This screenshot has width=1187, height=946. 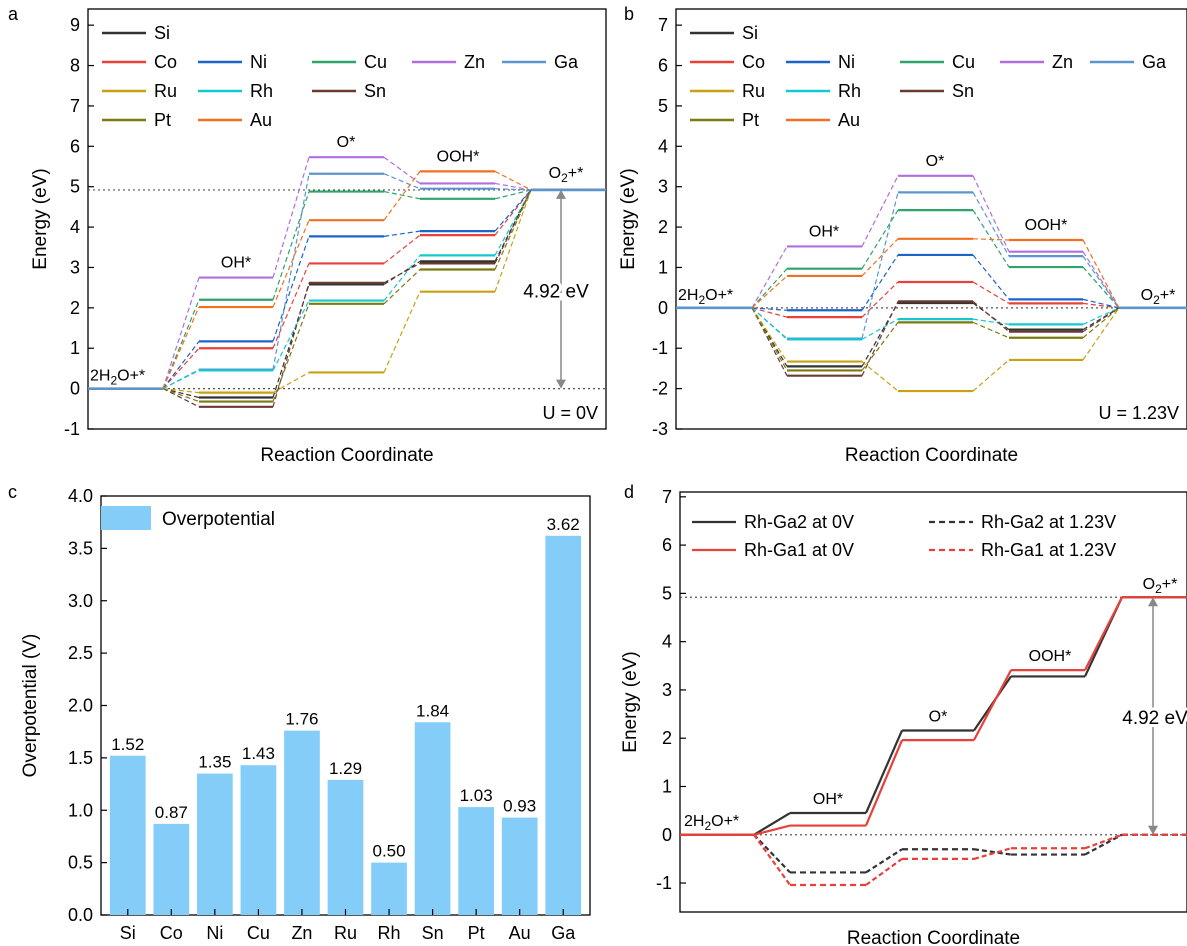 What do you see at coordinates (165, 62) in the screenshot?
I see `panel-a-legend-label-co: Co` at bounding box center [165, 62].